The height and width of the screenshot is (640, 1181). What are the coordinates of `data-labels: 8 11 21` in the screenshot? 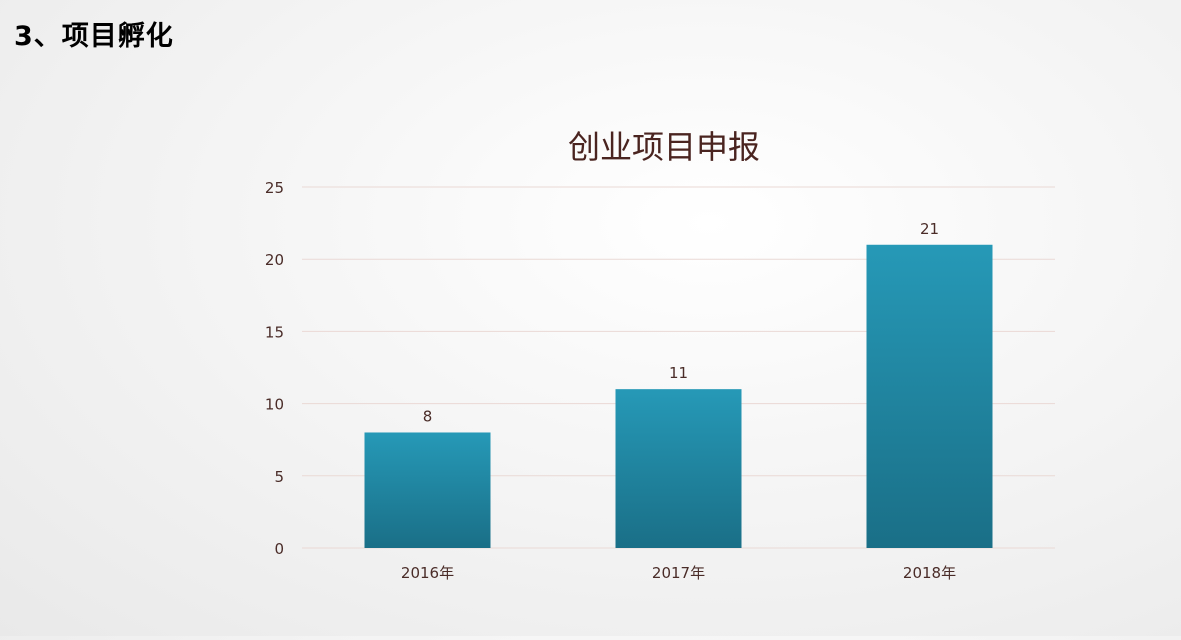 It's located at (681, 323).